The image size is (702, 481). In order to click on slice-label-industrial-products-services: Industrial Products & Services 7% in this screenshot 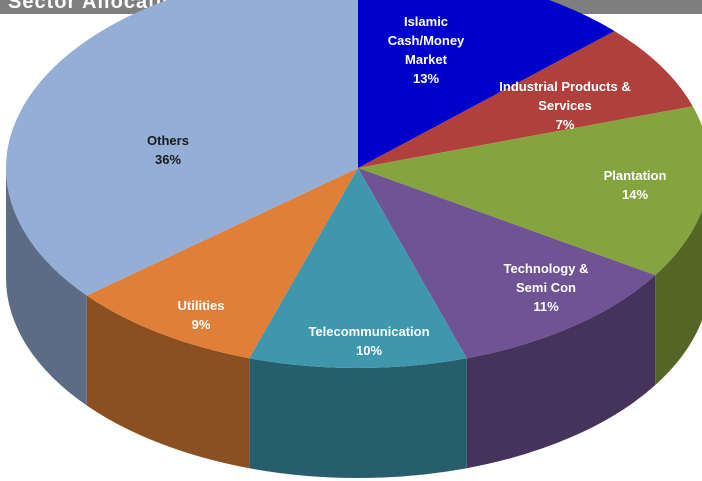, I will do `click(564, 105)`.